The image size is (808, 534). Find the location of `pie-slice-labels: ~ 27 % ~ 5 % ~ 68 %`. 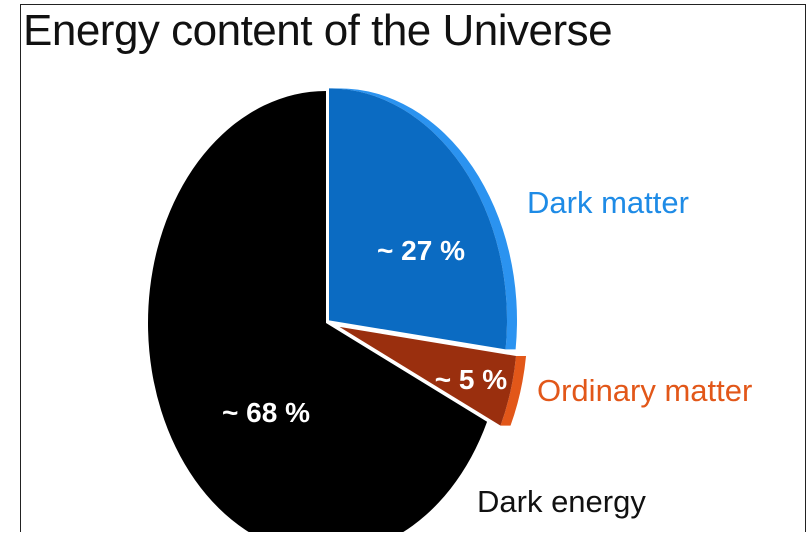

pie-slice-labels: ~ 27 % ~ 5 % ~ 68 % is located at coordinates (364, 331).